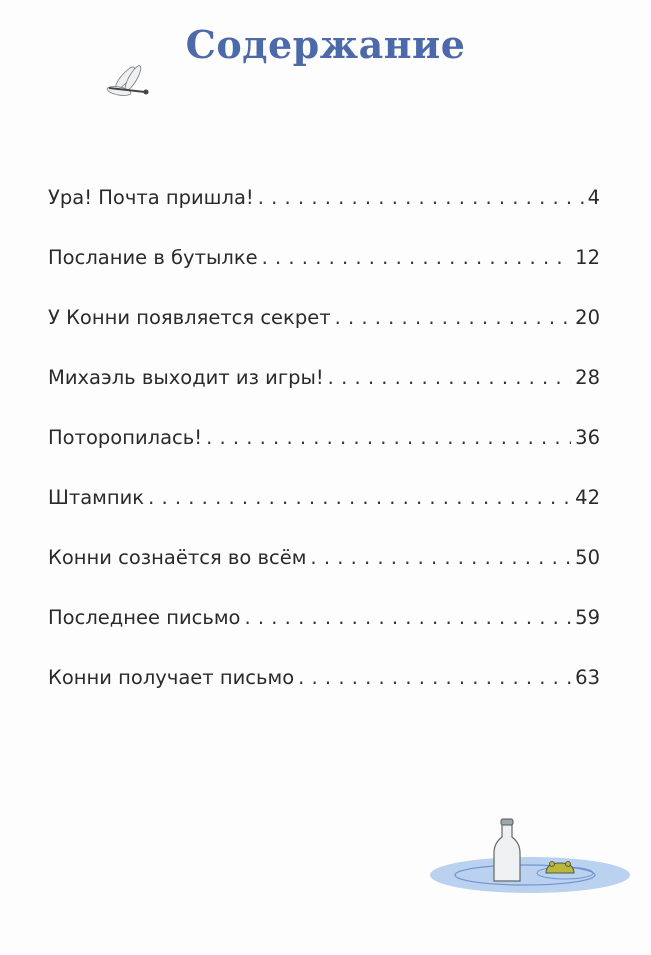  What do you see at coordinates (587, 557) in the screenshot?
I see `entry-page: 50` at bounding box center [587, 557].